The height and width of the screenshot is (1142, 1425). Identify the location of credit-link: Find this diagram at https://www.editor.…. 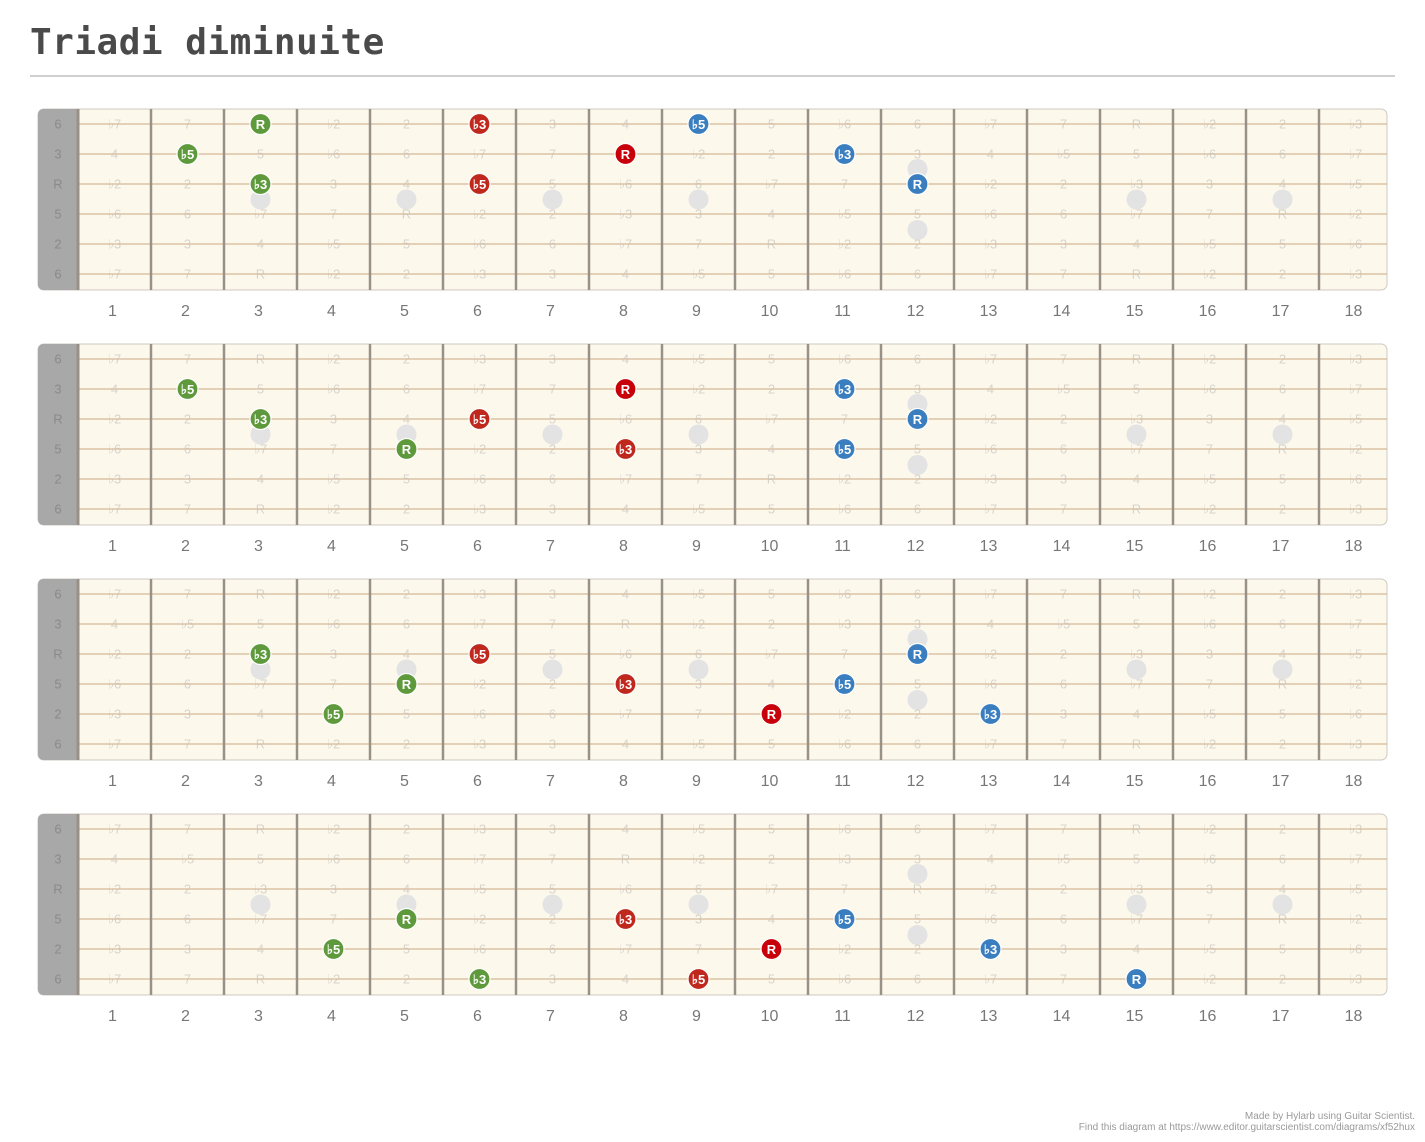
(1246, 1127).